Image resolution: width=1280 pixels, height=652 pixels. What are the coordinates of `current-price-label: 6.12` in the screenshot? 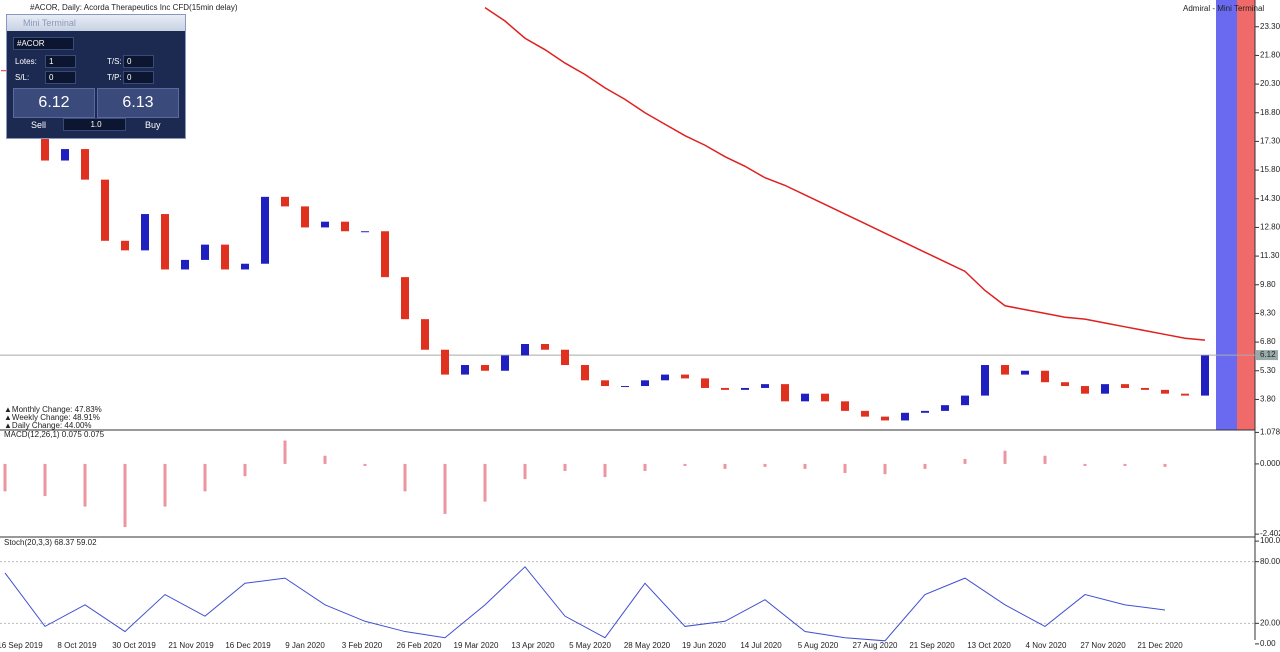 It's located at (1268, 354).